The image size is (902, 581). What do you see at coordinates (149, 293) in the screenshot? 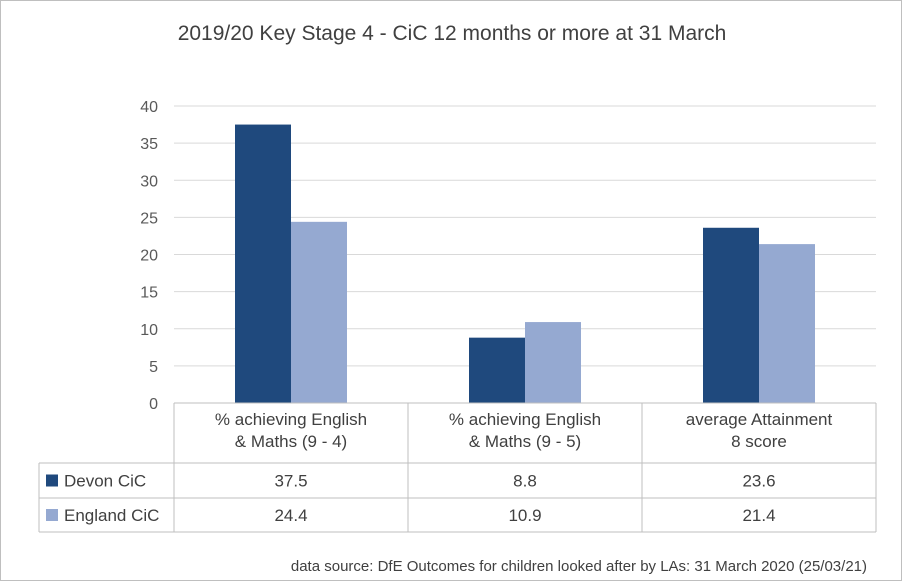
I see `y-tick-label: 15` at bounding box center [149, 293].